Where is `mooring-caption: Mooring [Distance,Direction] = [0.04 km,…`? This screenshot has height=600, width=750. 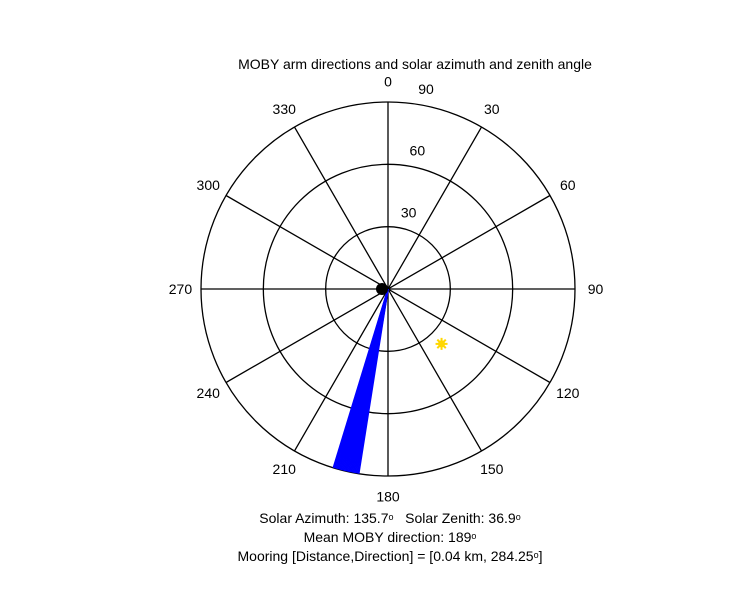
mooring-caption: Mooring [Distance,Direction] = [0.04 km,… is located at coordinates (375, 555).